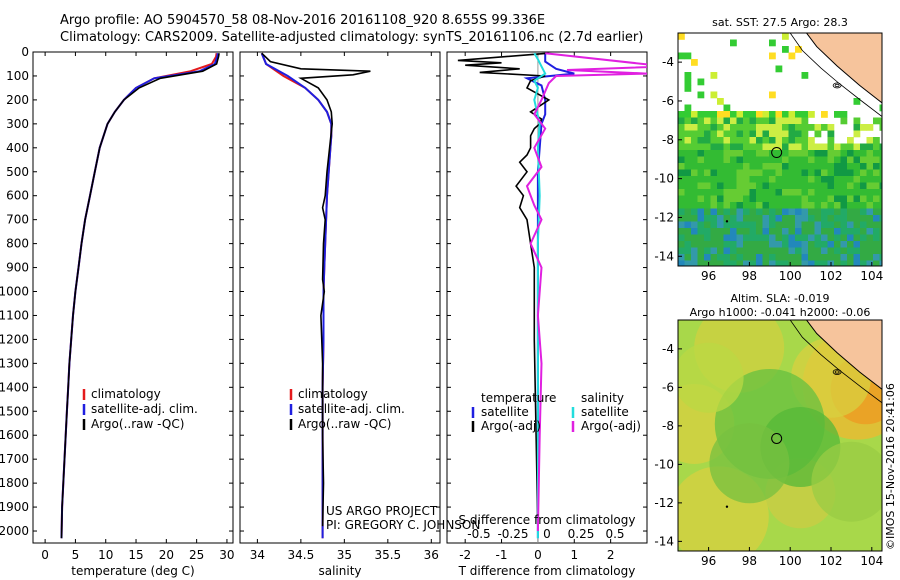 The height and width of the screenshot is (580, 900). What do you see at coordinates (296, 295) in the screenshot?
I see `series-line-climatology` at bounding box center [296, 295].